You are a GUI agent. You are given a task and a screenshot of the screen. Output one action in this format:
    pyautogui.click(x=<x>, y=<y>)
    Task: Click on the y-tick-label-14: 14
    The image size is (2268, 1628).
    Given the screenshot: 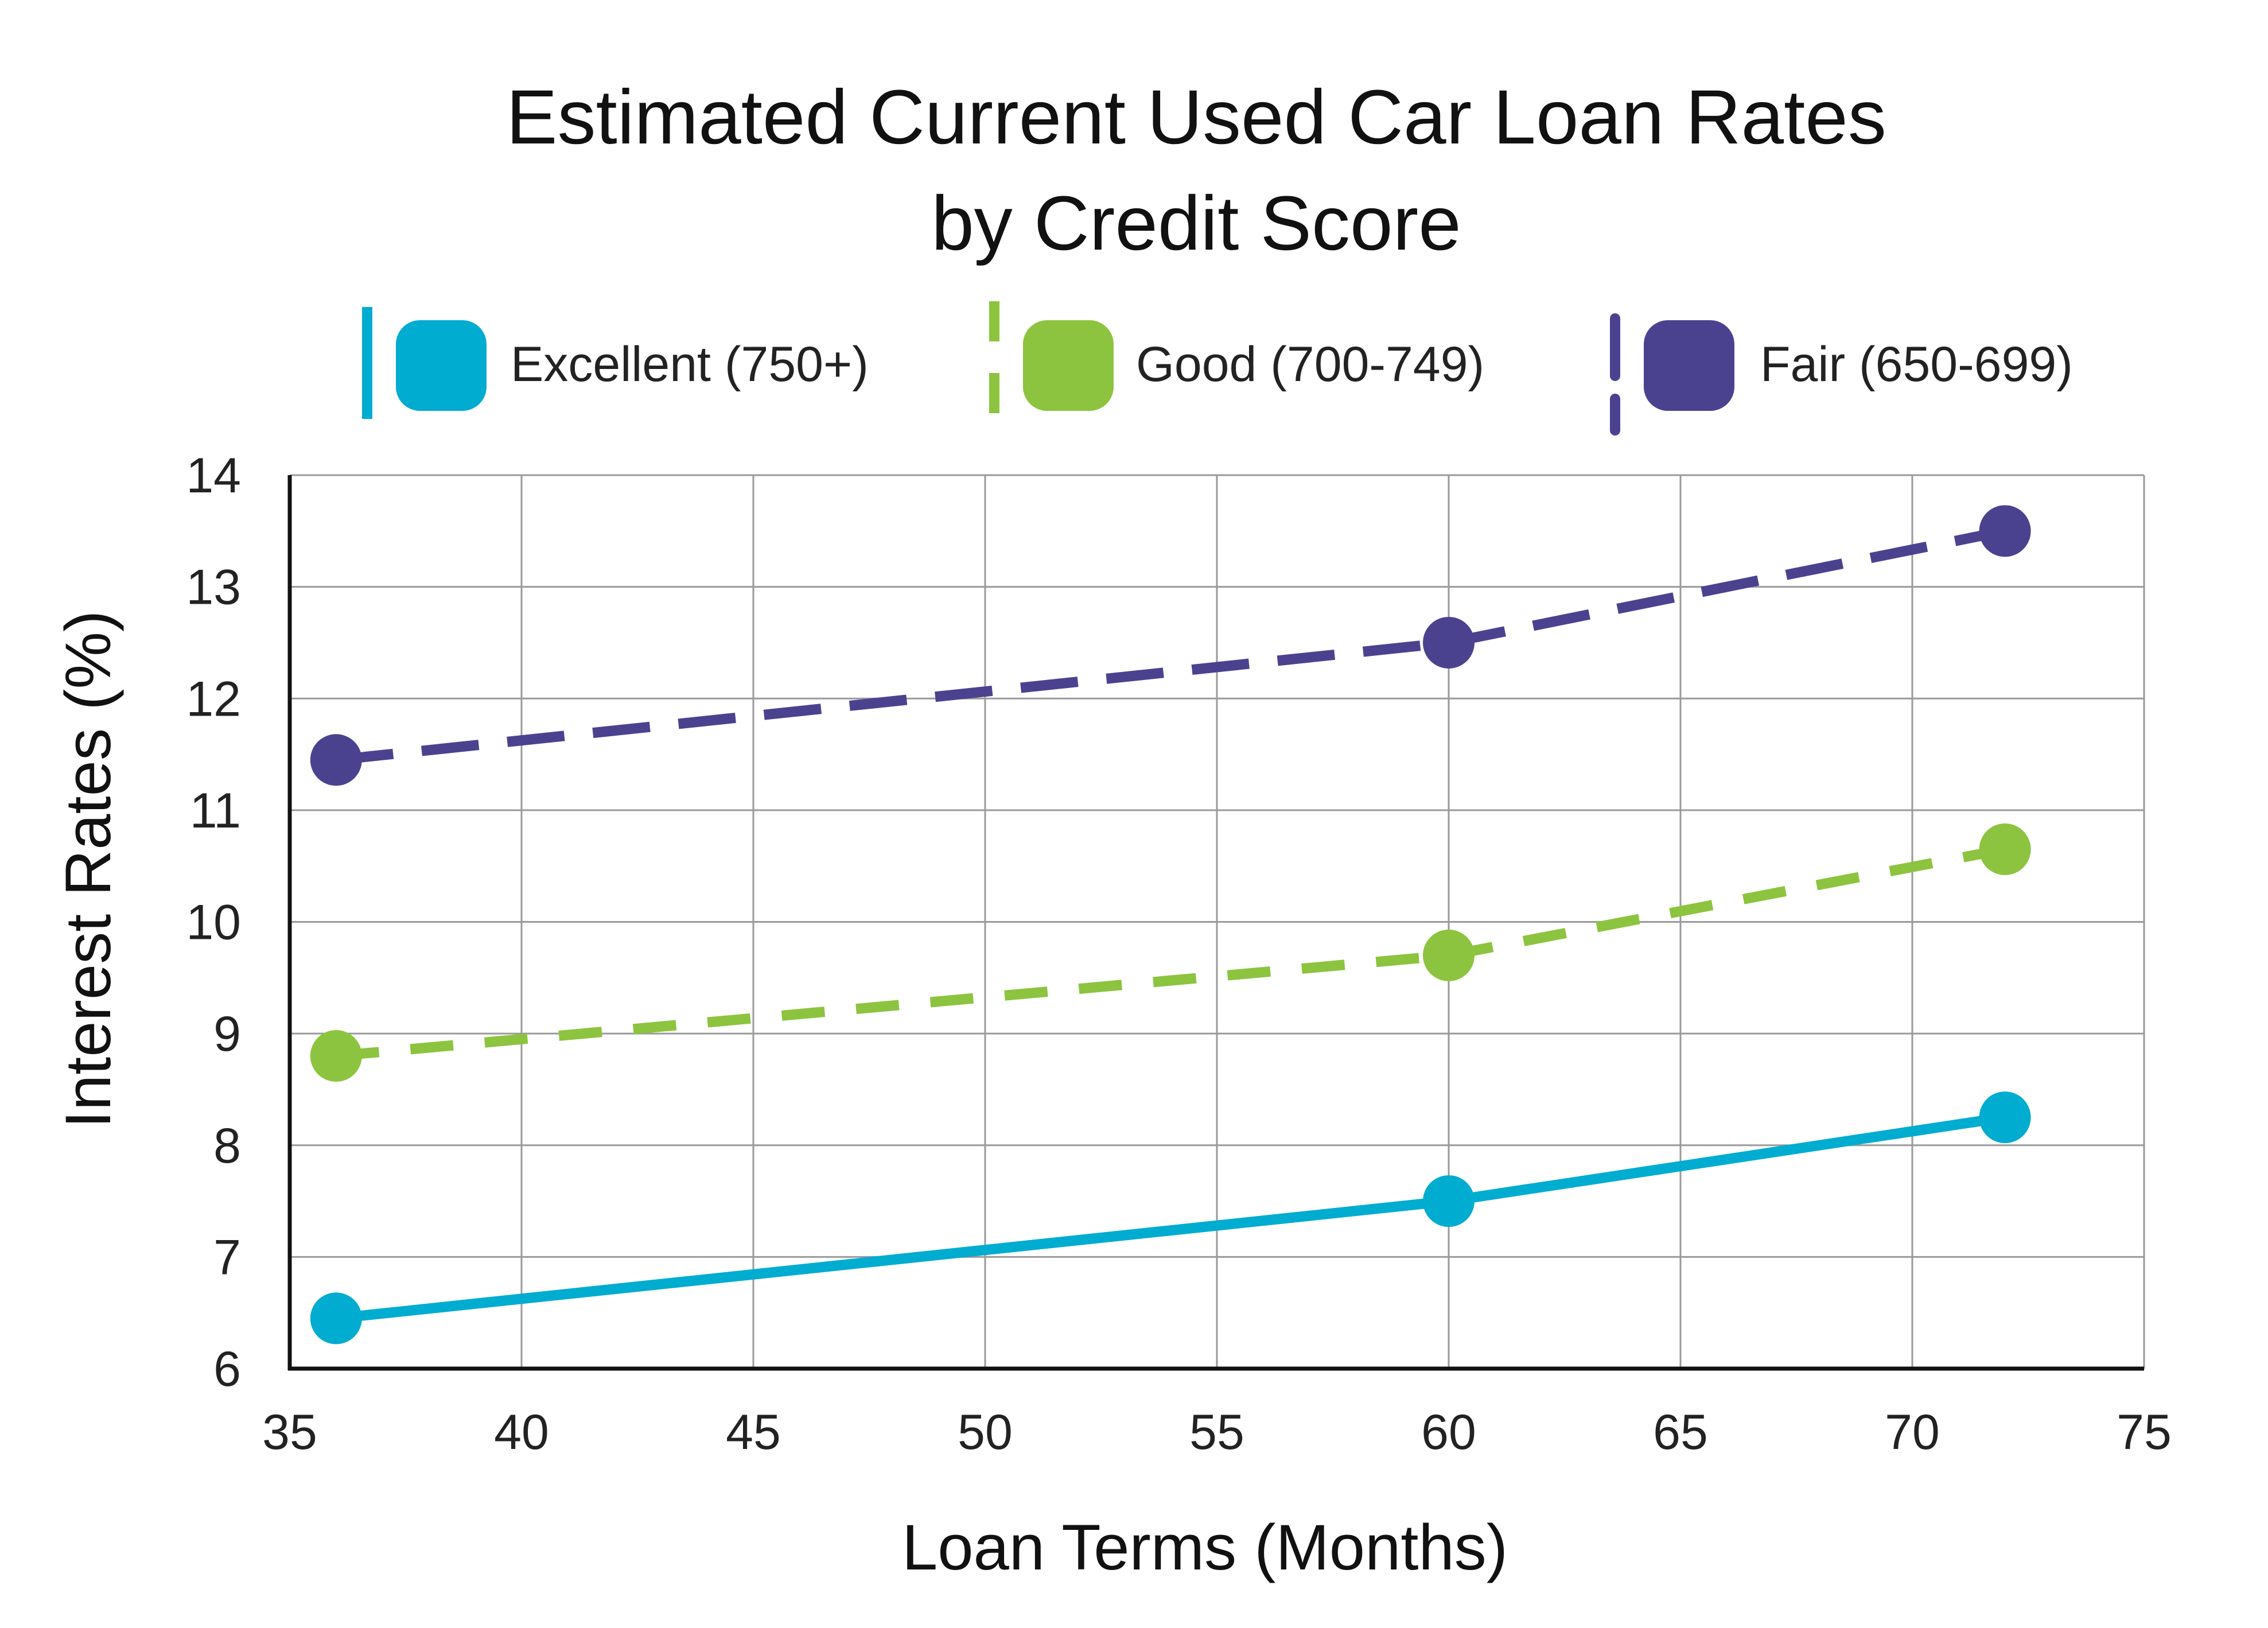 What is the action you would take?
    pyautogui.click(x=213, y=475)
    